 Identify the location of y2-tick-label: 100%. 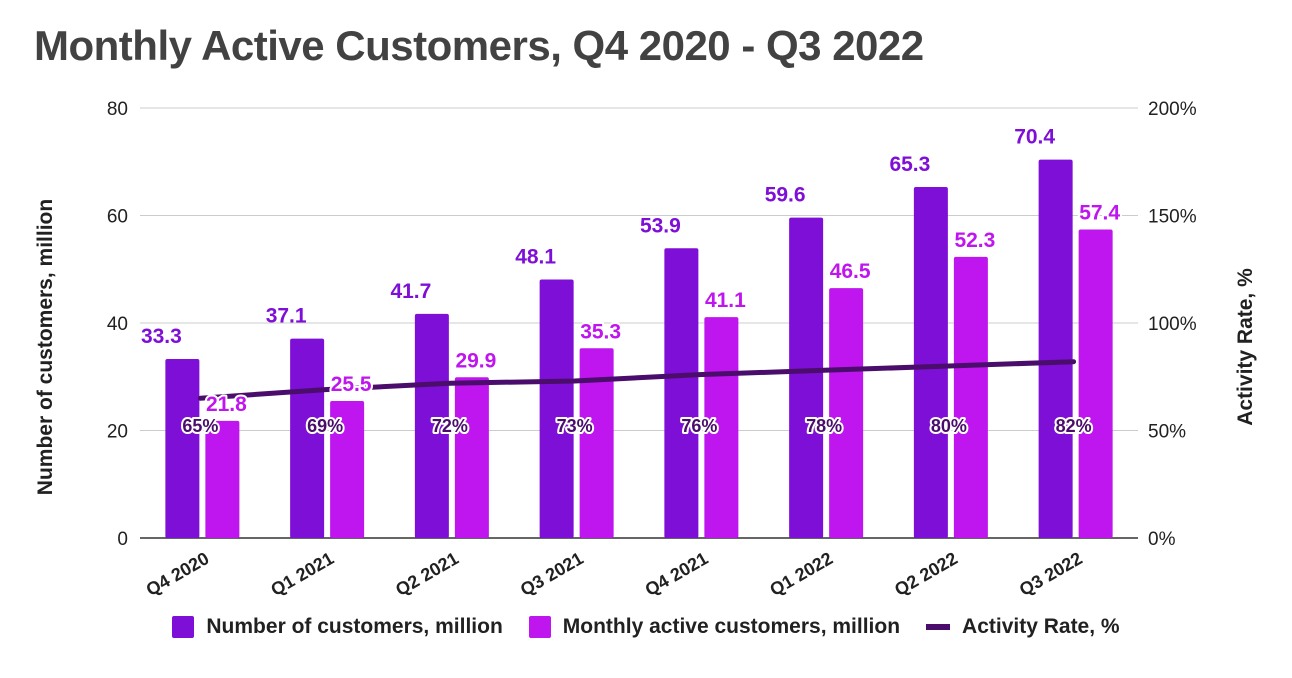
(1172, 324).